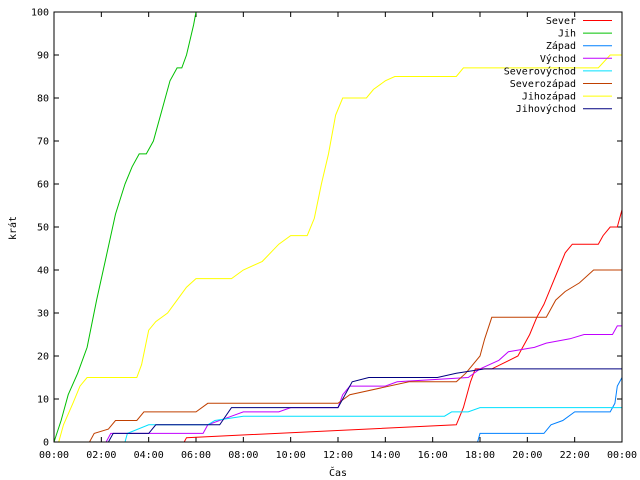 Image resolution: width=640 pixels, height=480 pixels. What do you see at coordinates (101, 455) in the screenshot?
I see `x-tick-label: 02:00` at bounding box center [101, 455].